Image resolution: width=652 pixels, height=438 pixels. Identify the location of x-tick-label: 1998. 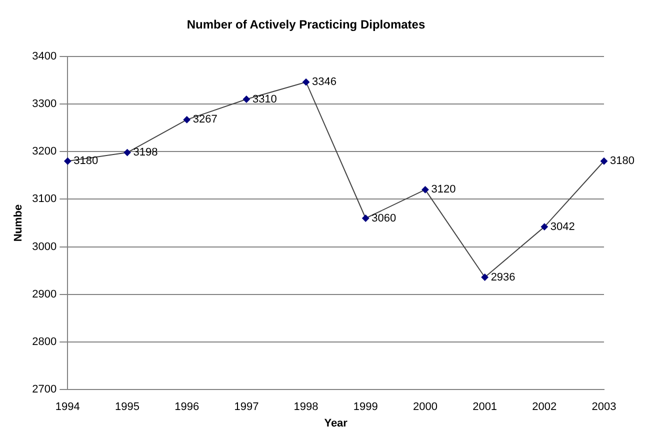
(306, 407).